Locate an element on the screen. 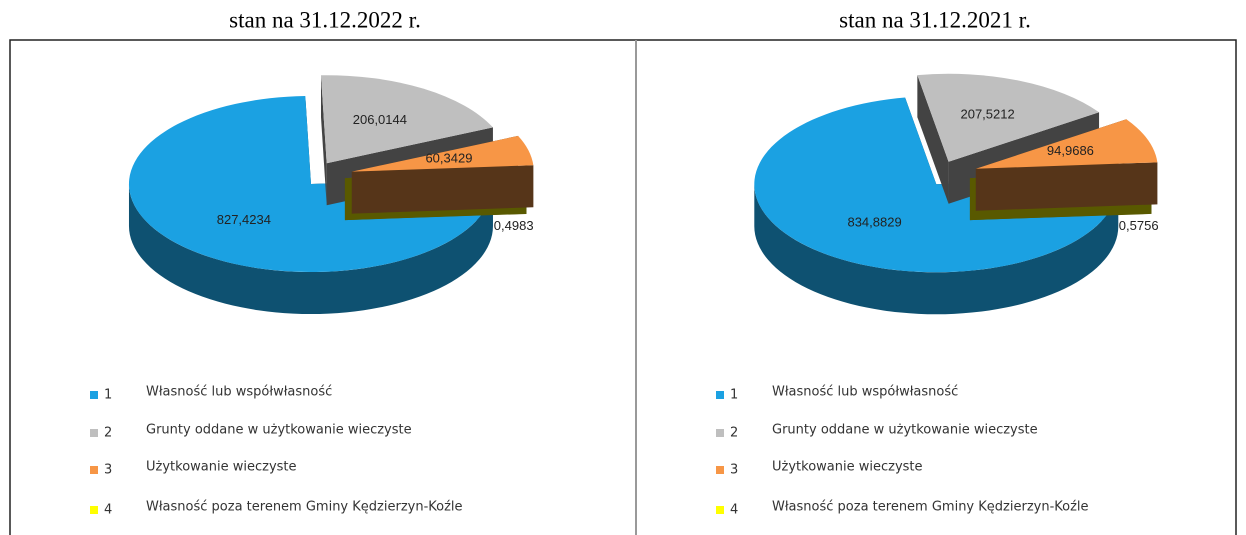 The image size is (1246, 535). data-label: 206,0144 is located at coordinates (380, 119).